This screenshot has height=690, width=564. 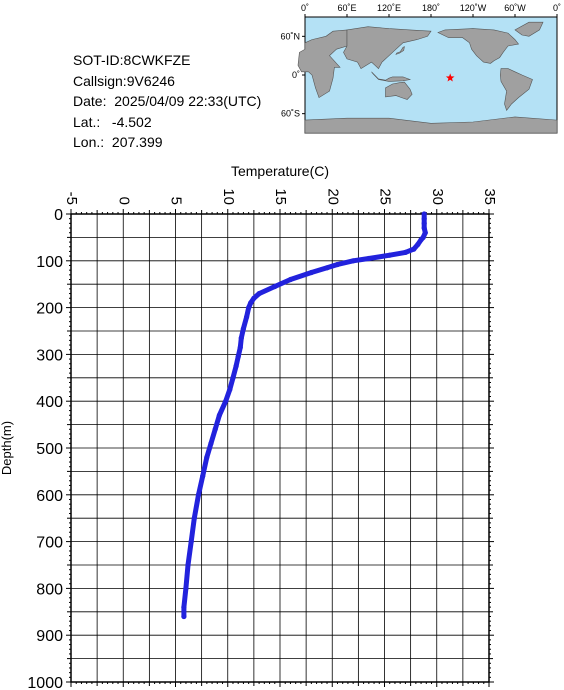 I want to click on x-tick-label: 15, so click(x=280, y=196).